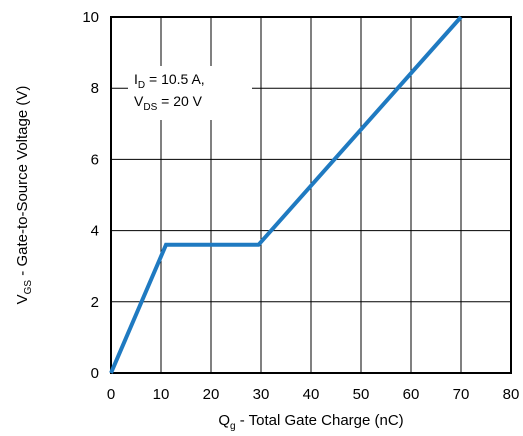 The height and width of the screenshot is (436, 523). I want to click on annotation-background, so click(190, 93).